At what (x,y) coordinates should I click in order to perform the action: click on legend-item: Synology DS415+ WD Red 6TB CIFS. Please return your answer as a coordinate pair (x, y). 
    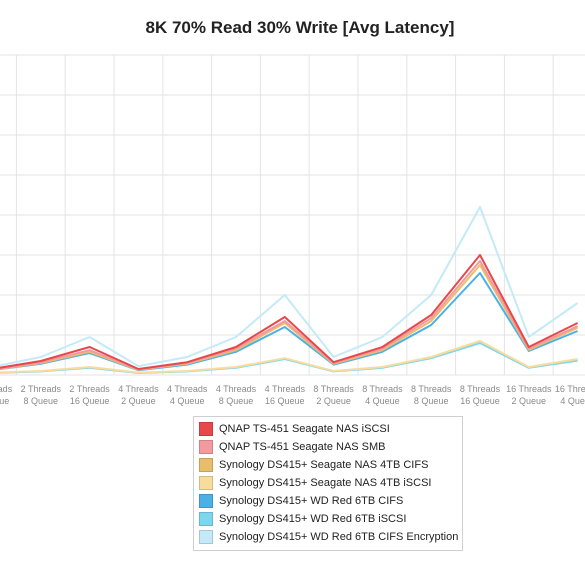
    Looking at the image, I should click on (328, 501).